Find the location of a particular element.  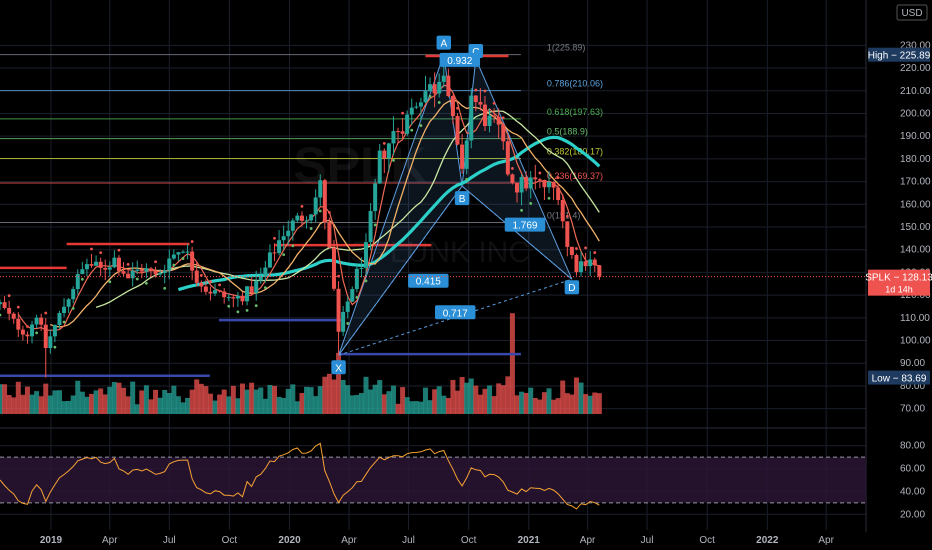

harmonic-ratio-label: 0.415 is located at coordinates (428, 282).